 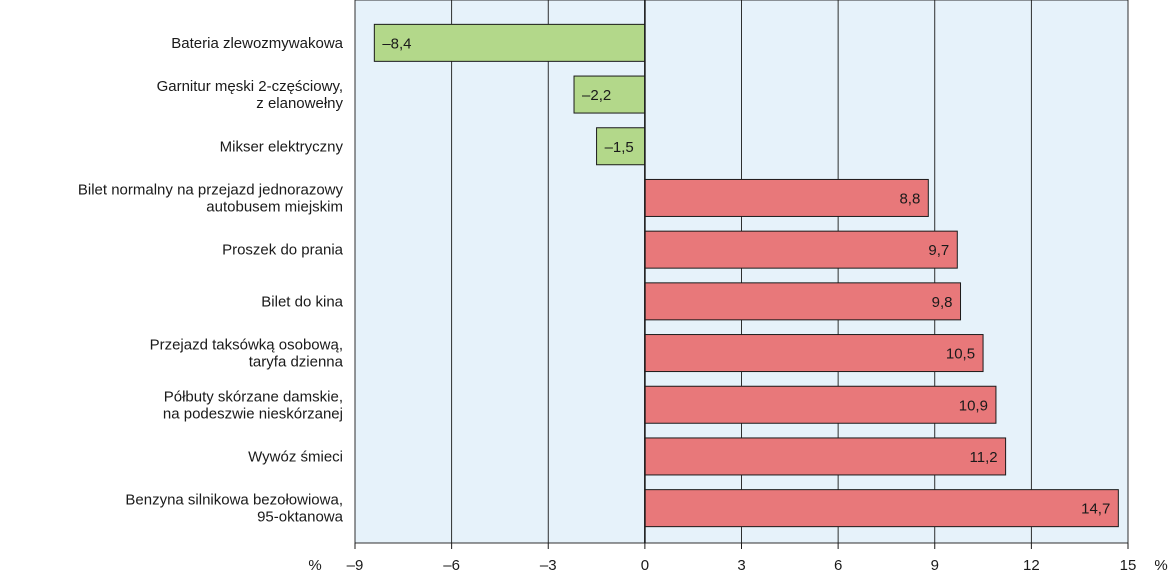 What do you see at coordinates (246, 345) in the screenshot?
I see `category-label: Przejazd taksówką osobową,` at bounding box center [246, 345].